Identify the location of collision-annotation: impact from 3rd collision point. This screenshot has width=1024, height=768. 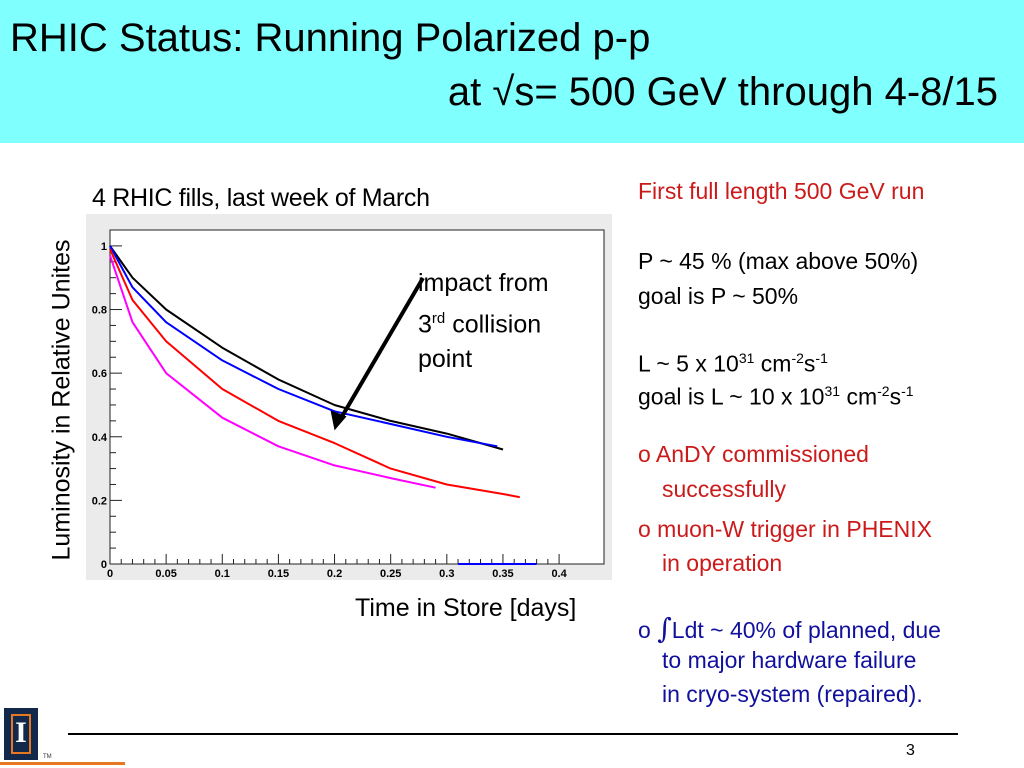
(483, 321).